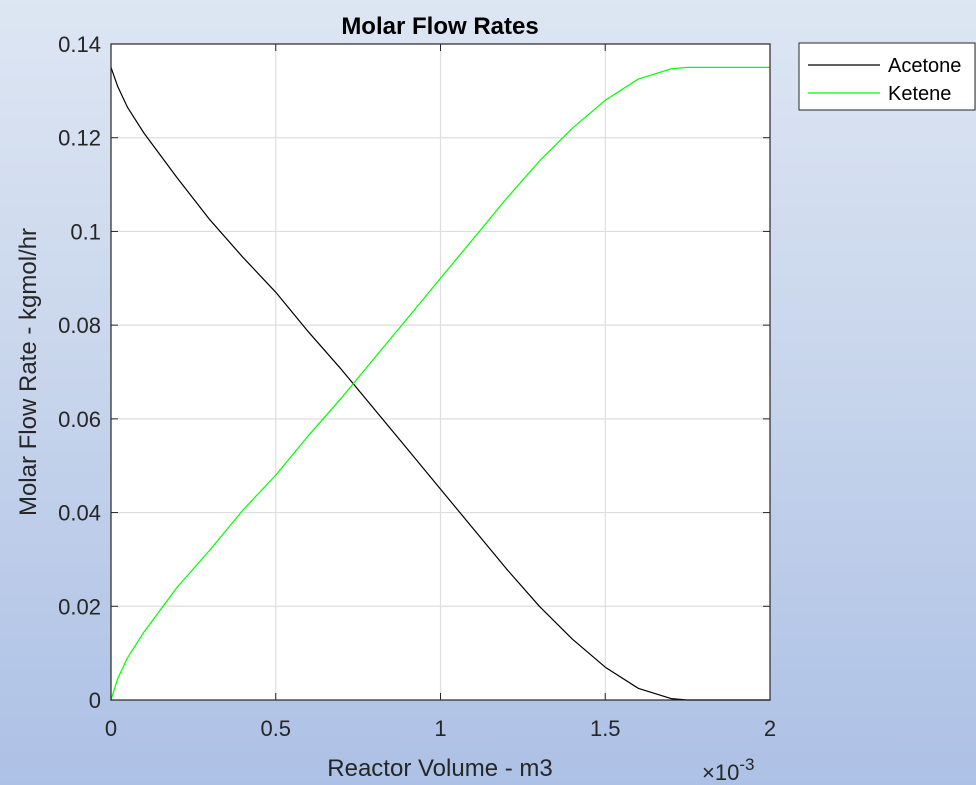 The image size is (976, 785). I want to click on x-tick-label: 0, so click(111, 728).